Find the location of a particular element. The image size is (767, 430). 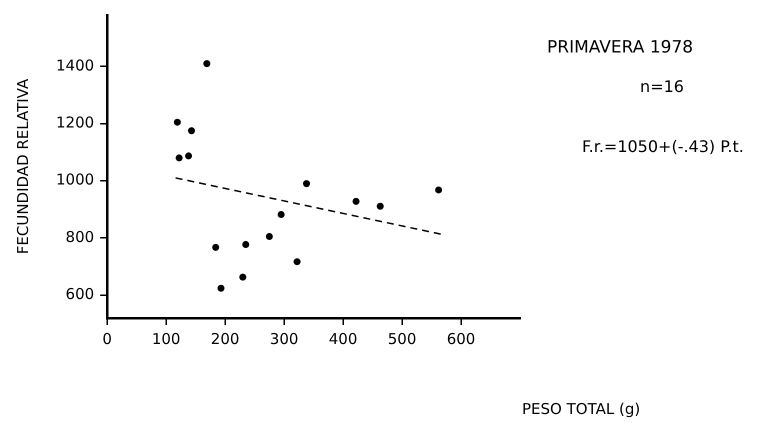

text: F.r.=1050+(-.43) P.t. is located at coordinates (663, 146).